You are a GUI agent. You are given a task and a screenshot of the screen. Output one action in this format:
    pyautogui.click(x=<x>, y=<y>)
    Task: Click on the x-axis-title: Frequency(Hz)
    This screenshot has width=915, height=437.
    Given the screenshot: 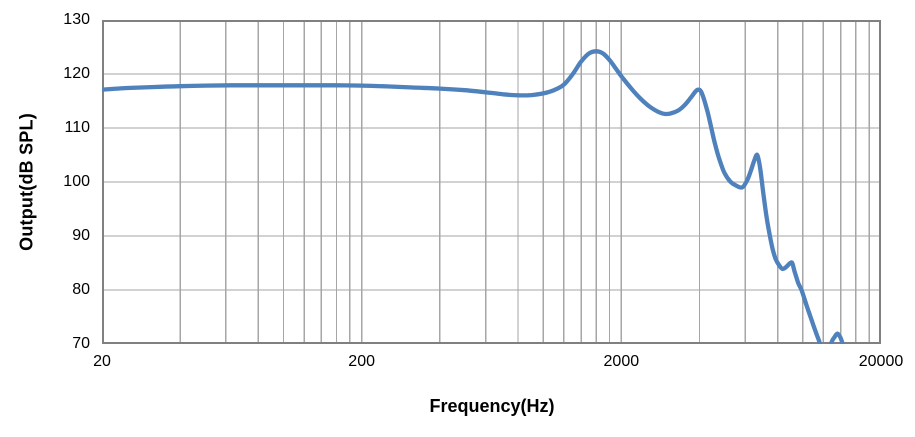 What is the action you would take?
    pyautogui.click(x=492, y=406)
    